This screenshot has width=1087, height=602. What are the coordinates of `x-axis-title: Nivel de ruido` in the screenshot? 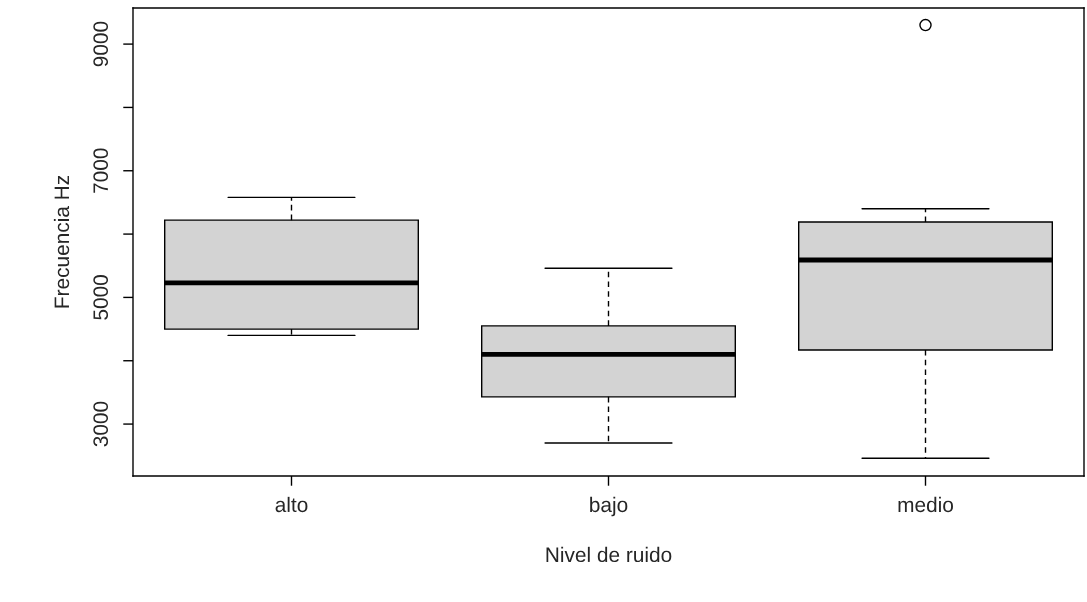 It's located at (609, 554).